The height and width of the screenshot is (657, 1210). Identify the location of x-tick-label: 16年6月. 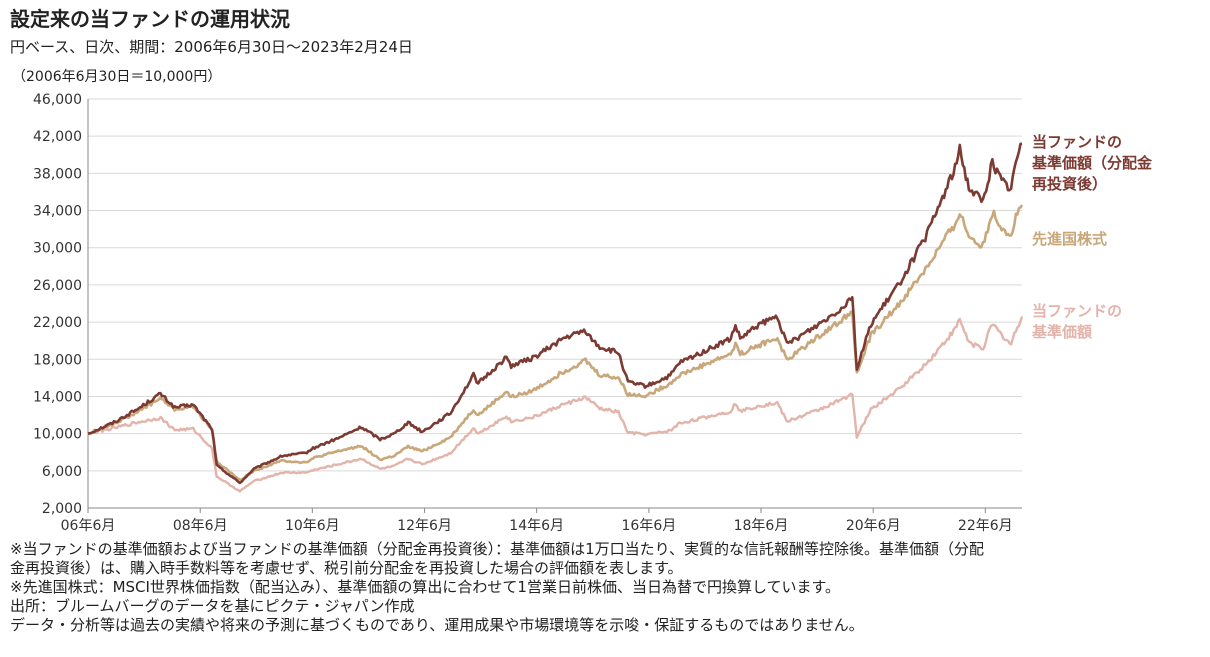
(649, 526).